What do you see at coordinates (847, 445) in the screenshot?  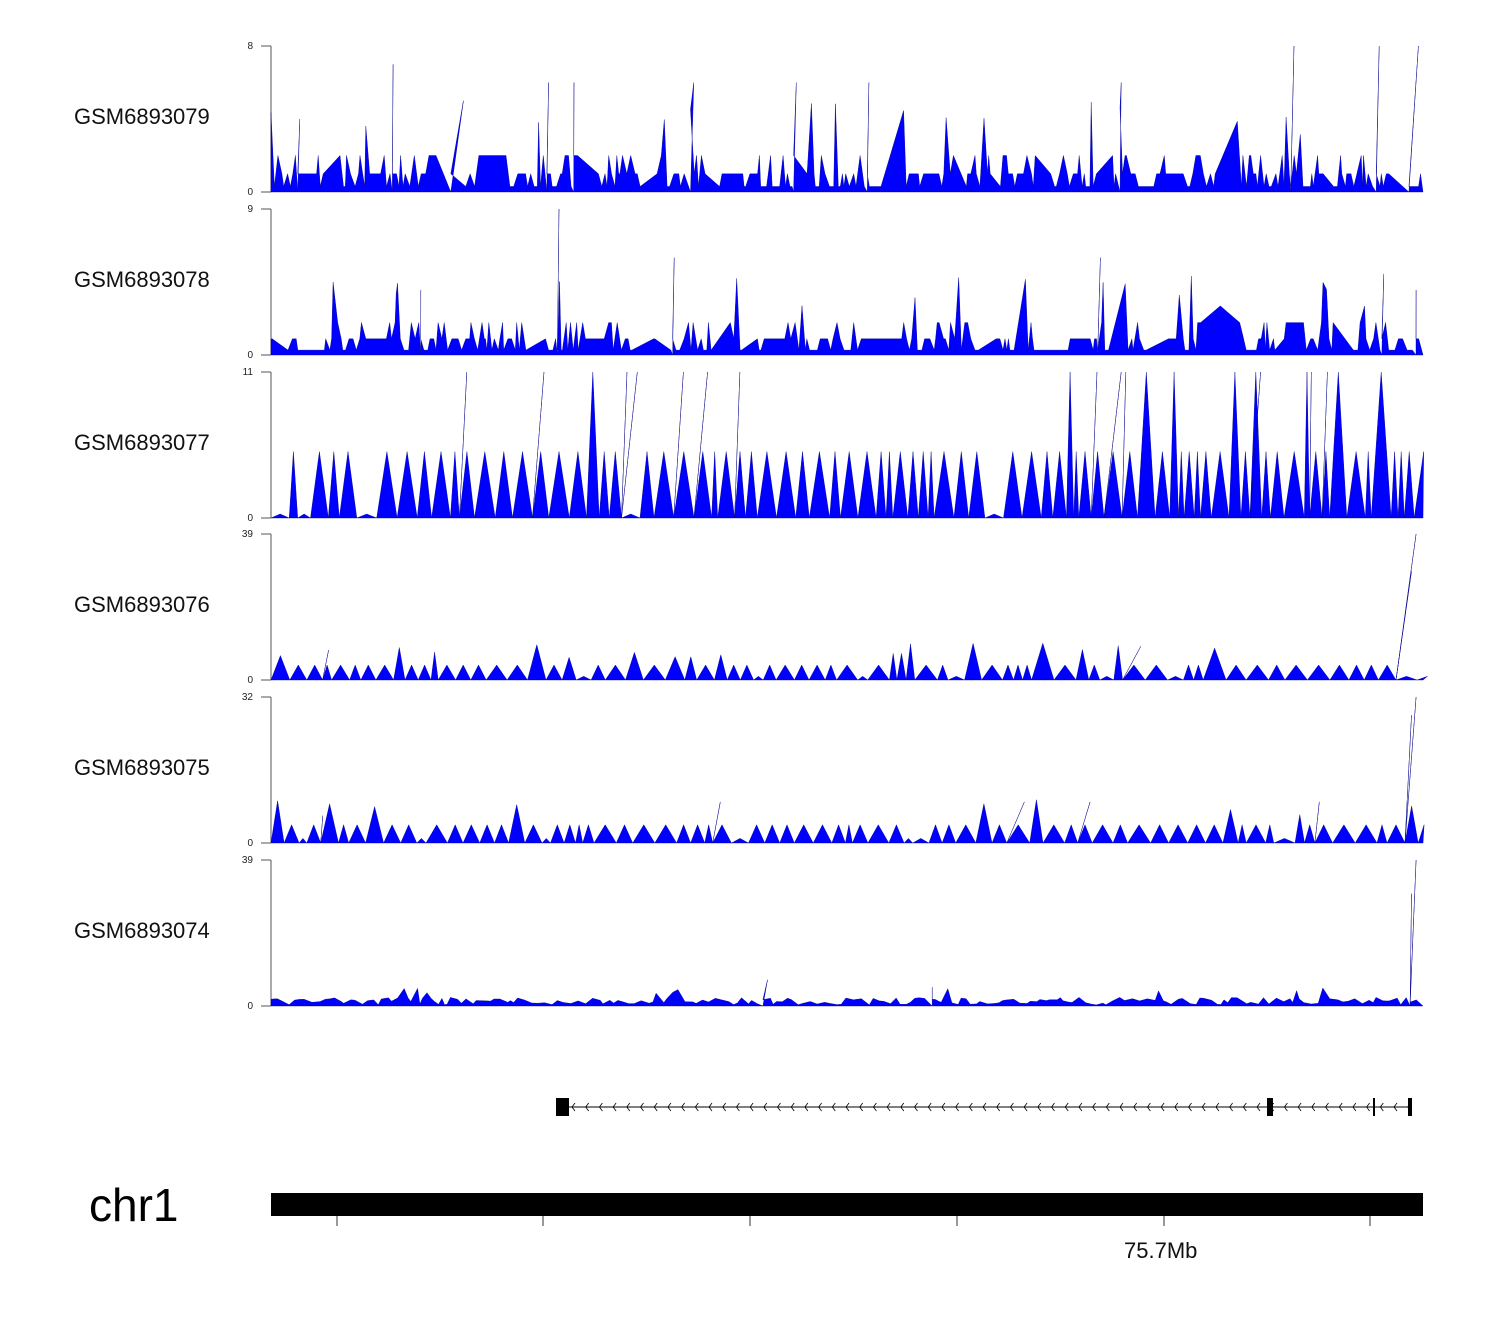 I see `signal-area-GSM6893077` at bounding box center [847, 445].